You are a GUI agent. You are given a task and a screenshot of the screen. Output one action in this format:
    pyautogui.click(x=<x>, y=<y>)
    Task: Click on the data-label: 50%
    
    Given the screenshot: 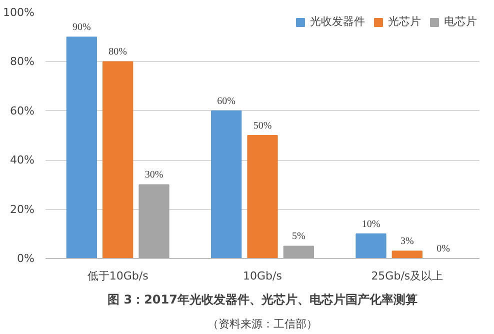 What is the action you would take?
    pyautogui.click(x=262, y=126)
    